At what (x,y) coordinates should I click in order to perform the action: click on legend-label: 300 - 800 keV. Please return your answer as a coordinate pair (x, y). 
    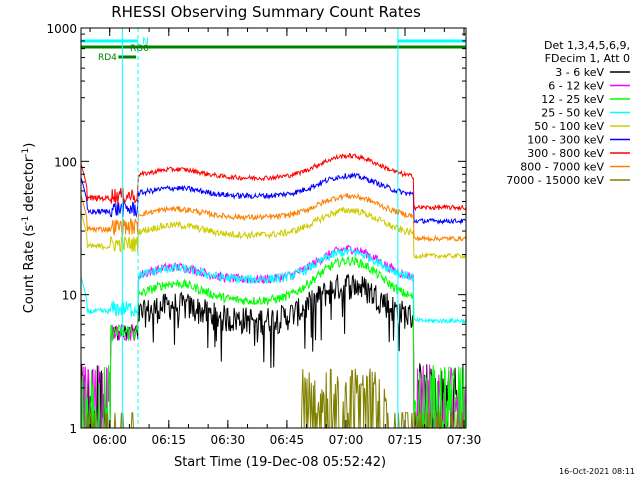
    Looking at the image, I should click on (565, 153).